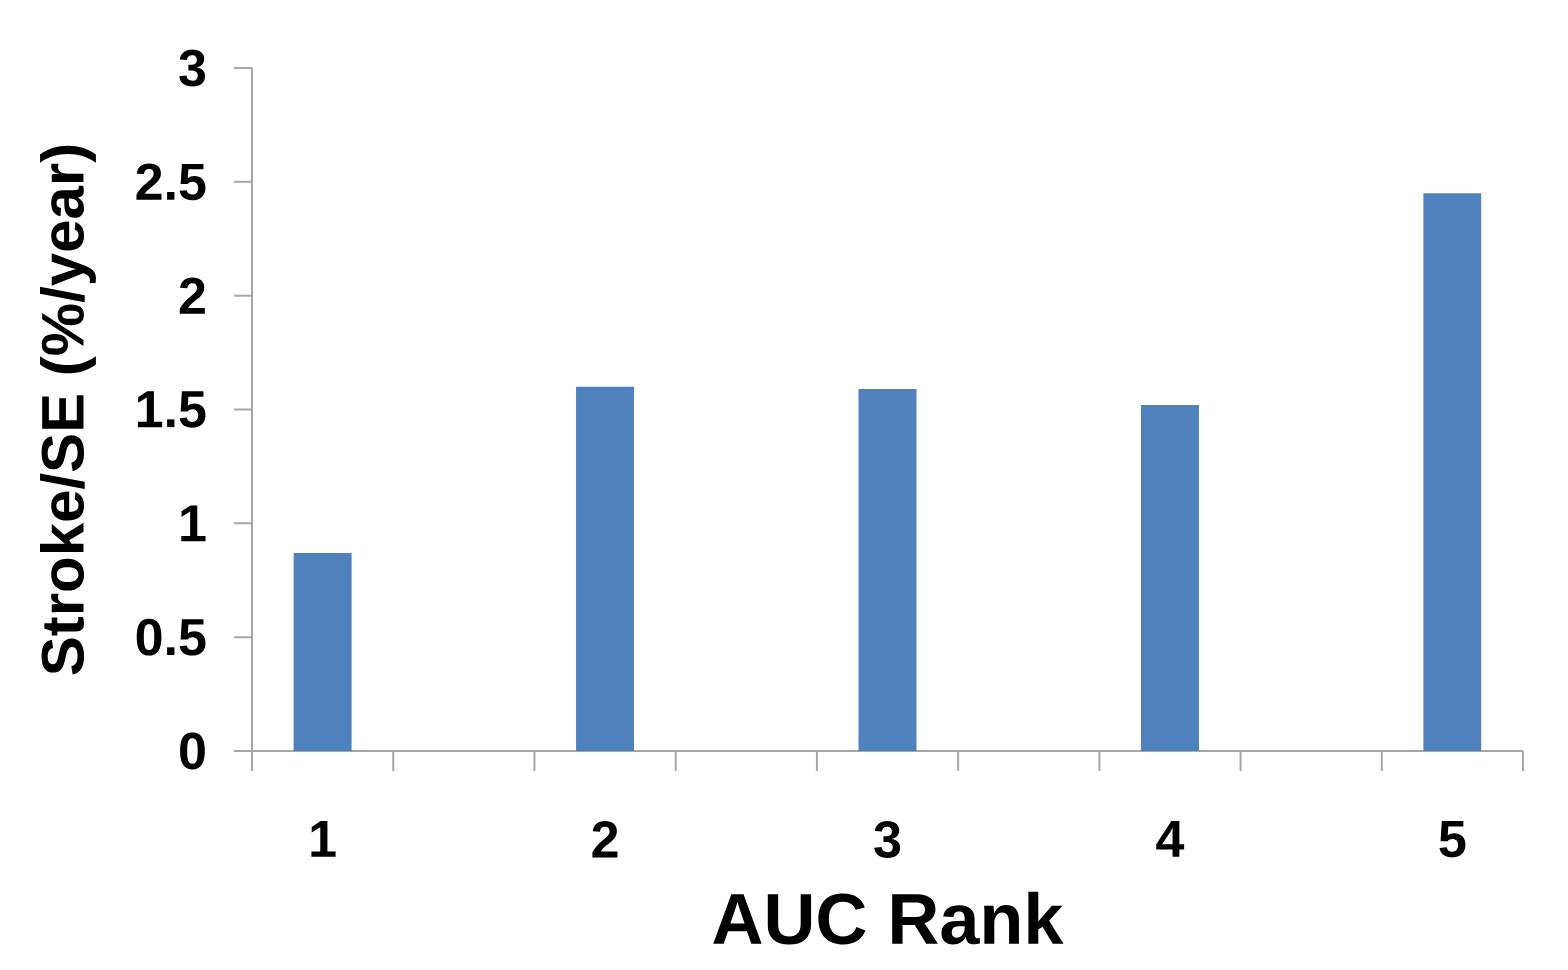 Image resolution: width=1568 pixels, height=970 pixels. I want to click on x-tick-label: 2, so click(605, 839).